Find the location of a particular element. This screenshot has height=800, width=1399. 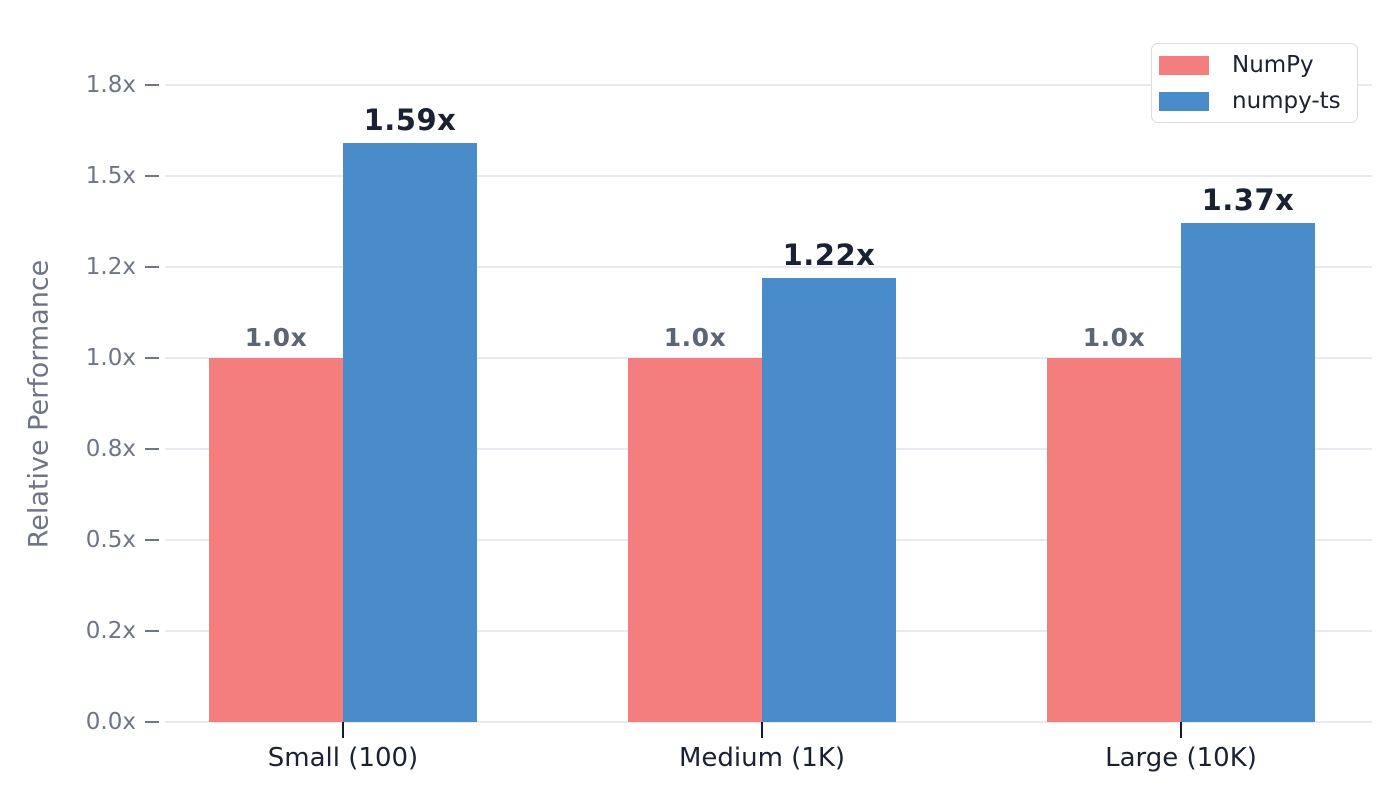

x-category-label-medium-1k: Medium (1K) is located at coordinates (762, 758).